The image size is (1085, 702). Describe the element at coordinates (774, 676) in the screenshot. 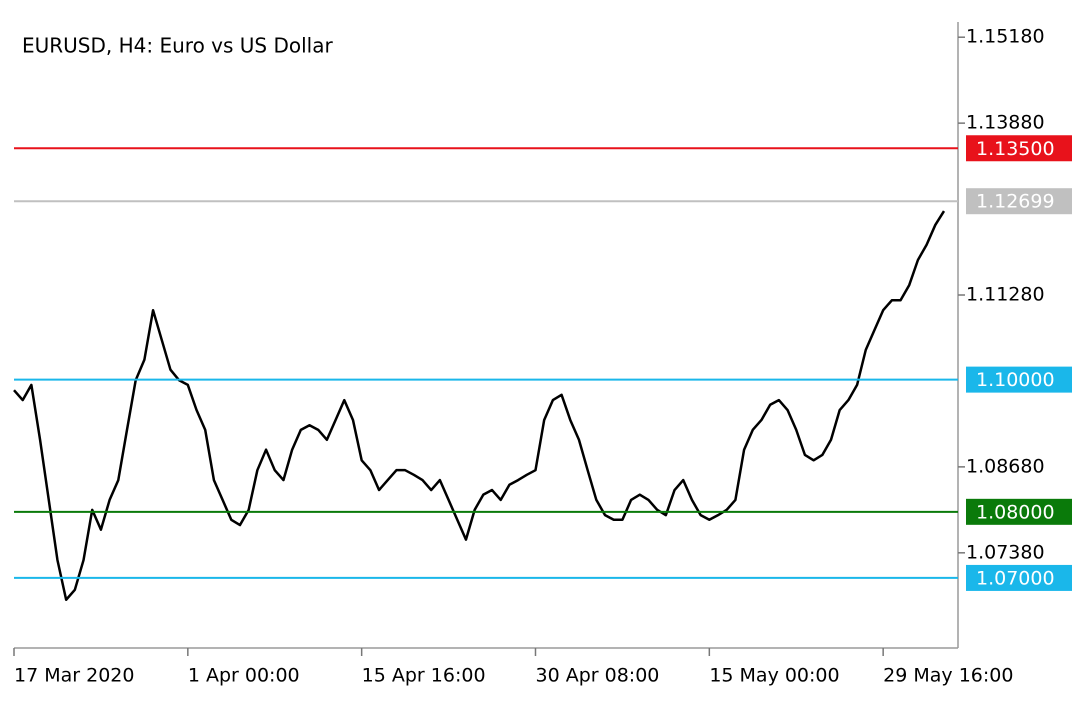

I see `x-tick-label: 15 May 00:00` at that location.